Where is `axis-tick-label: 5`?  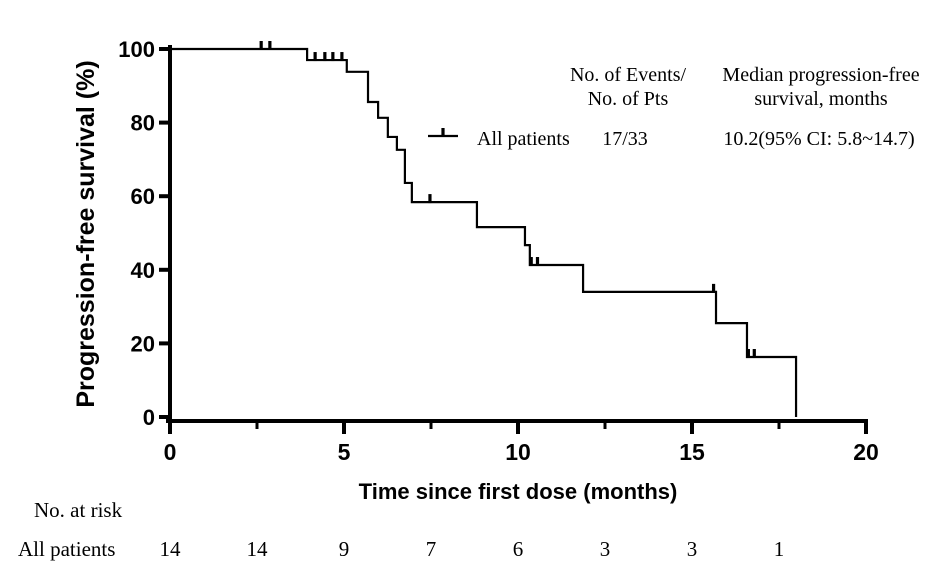
axis-tick-label: 5 is located at coordinates (344, 452).